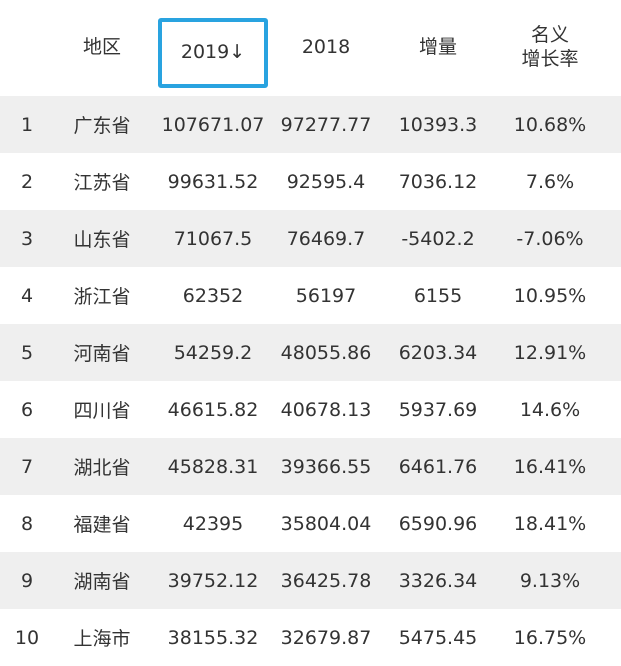  Describe the element at coordinates (213, 352) in the screenshot. I see `value-2019-cell: 54259.2` at that location.